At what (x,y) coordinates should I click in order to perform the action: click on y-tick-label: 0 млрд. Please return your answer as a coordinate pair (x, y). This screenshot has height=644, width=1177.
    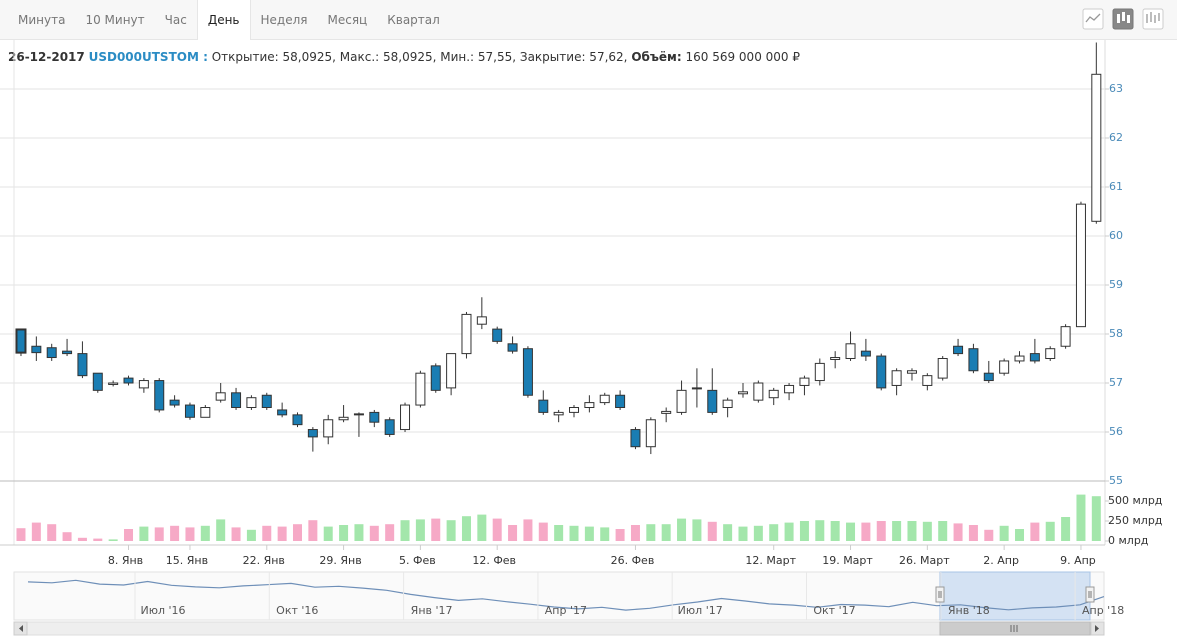
    Looking at the image, I should click on (1128, 540).